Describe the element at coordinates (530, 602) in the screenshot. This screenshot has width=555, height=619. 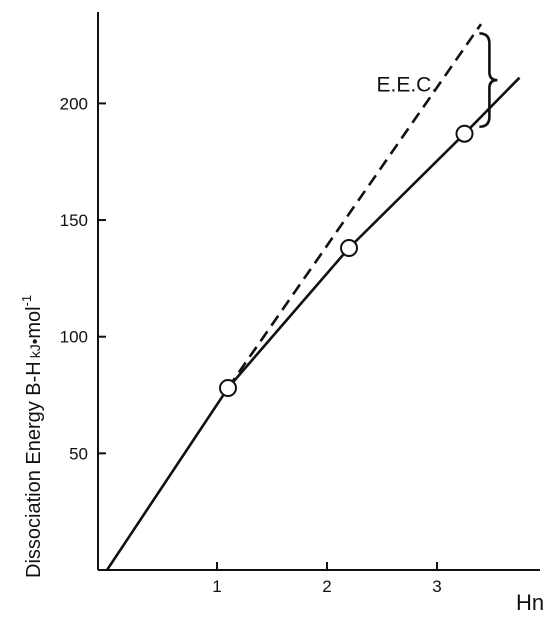
I see `x-axis-label: Hn` at that location.